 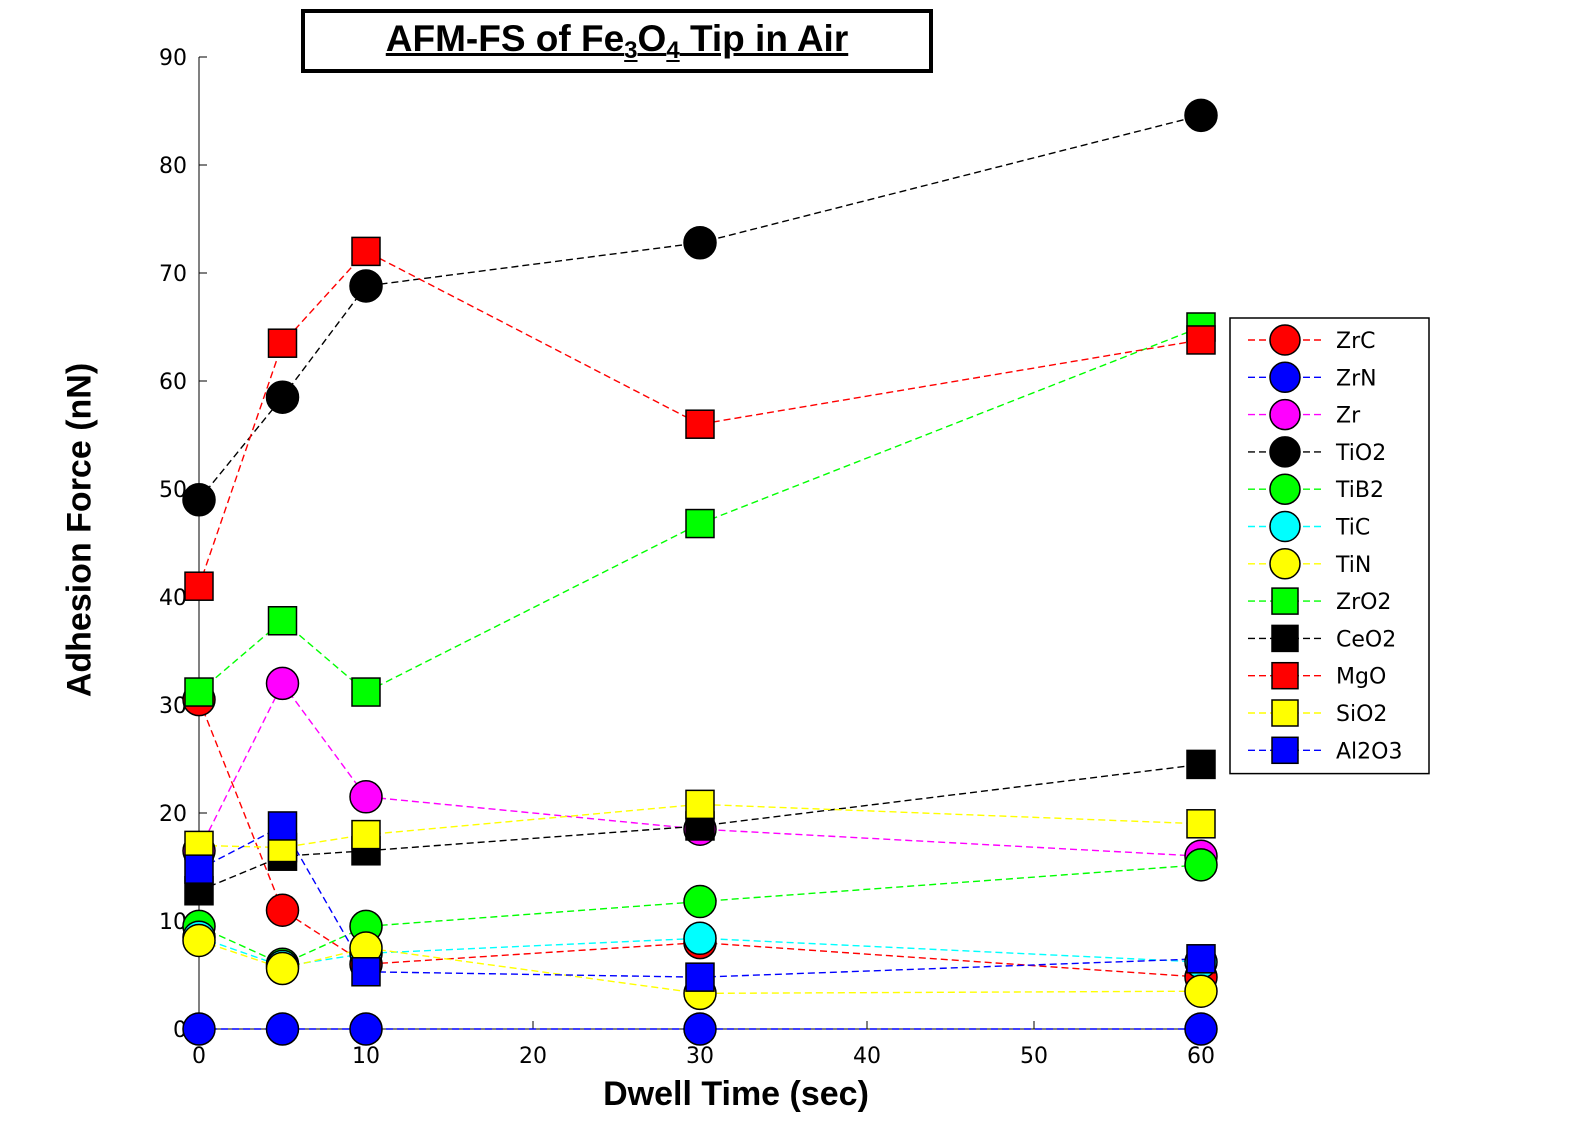 I want to click on series-line-al2o3, so click(x=700, y=901).